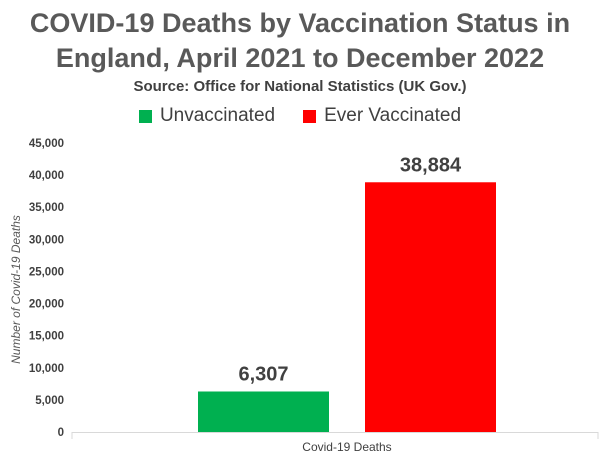 Image resolution: width=600 pixels, height=452 pixels. Describe the element at coordinates (263, 374) in the screenshot. I see `data-label-unvaccinated: 6,307` at that location.